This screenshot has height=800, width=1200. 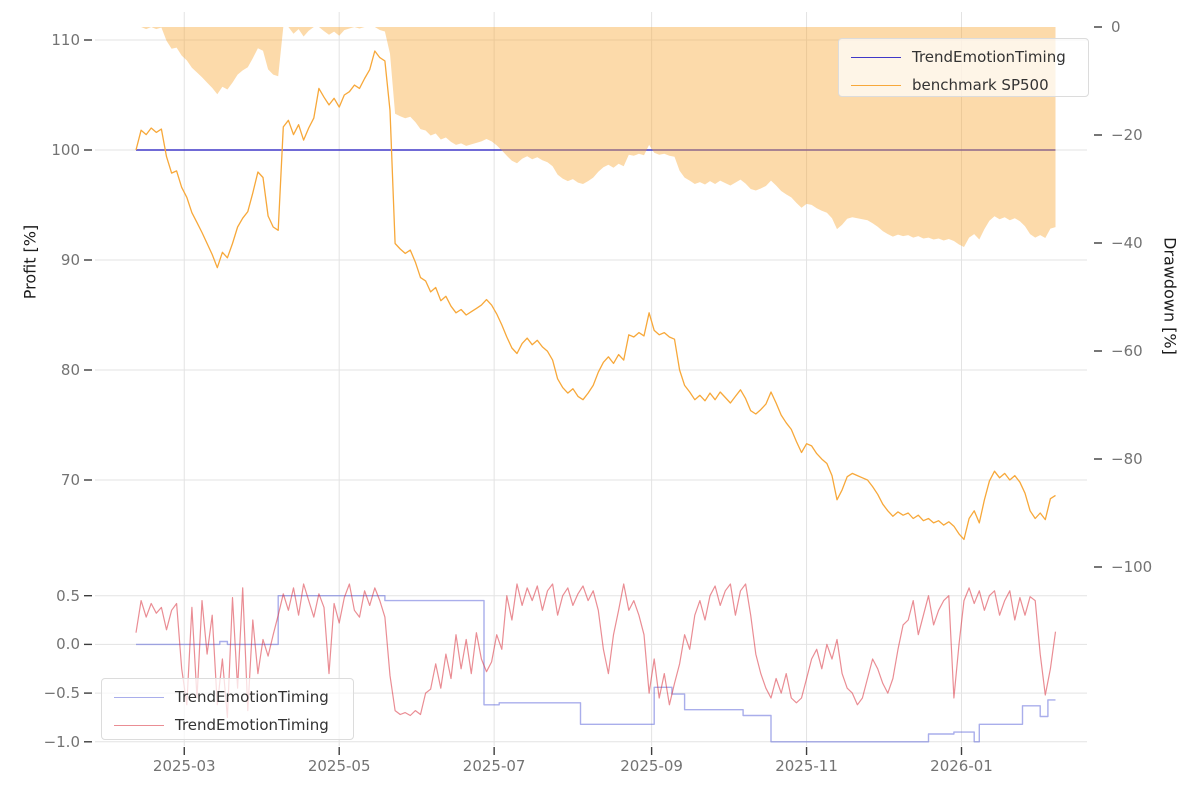 What do you see at coordinates (339, 766) in the screenshot?
I see `x-tick-label: 2025-05` at bounding box center [339, 766].